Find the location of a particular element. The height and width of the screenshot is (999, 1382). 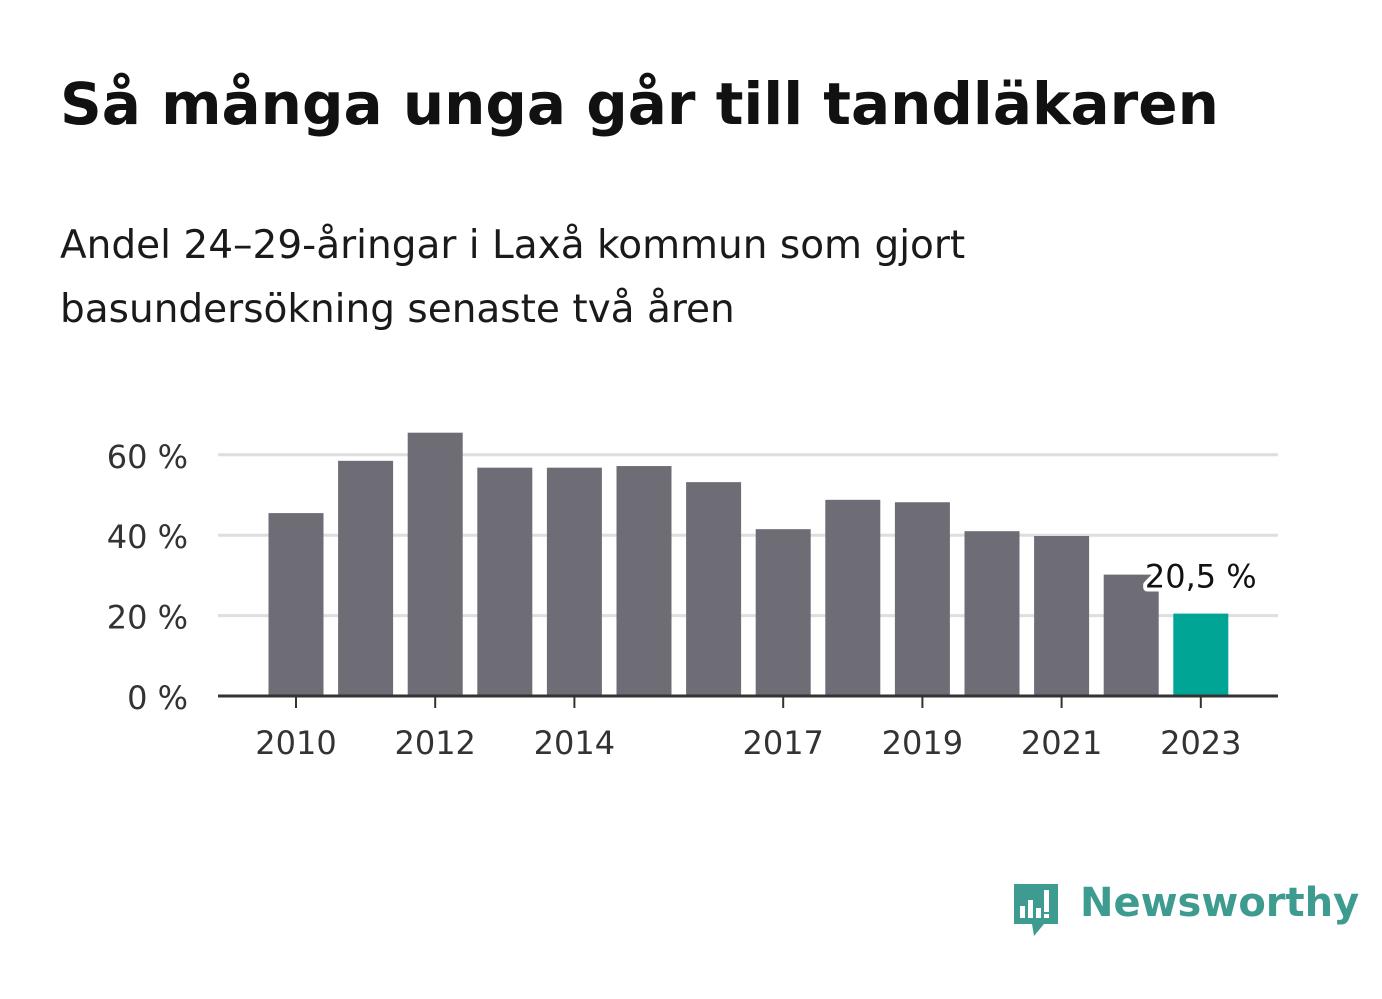

y-tick-label: 20 % is located at coordinates (147, 618).